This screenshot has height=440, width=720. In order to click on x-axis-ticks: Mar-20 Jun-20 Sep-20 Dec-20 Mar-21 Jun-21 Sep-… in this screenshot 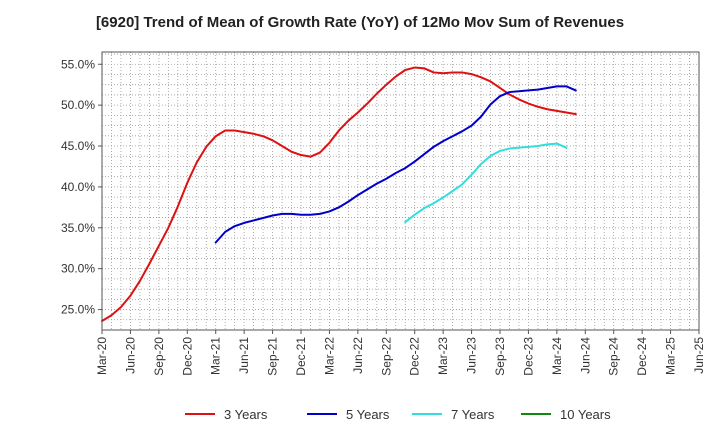, I will do `click(400, 353)`.